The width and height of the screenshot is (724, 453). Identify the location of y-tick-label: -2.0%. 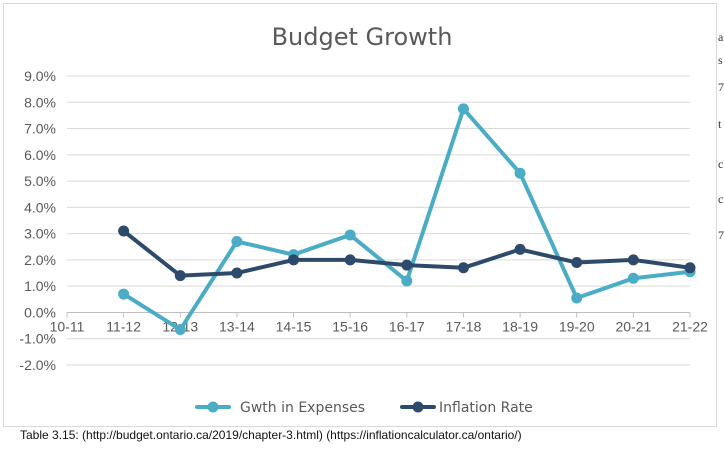
(37, 365).